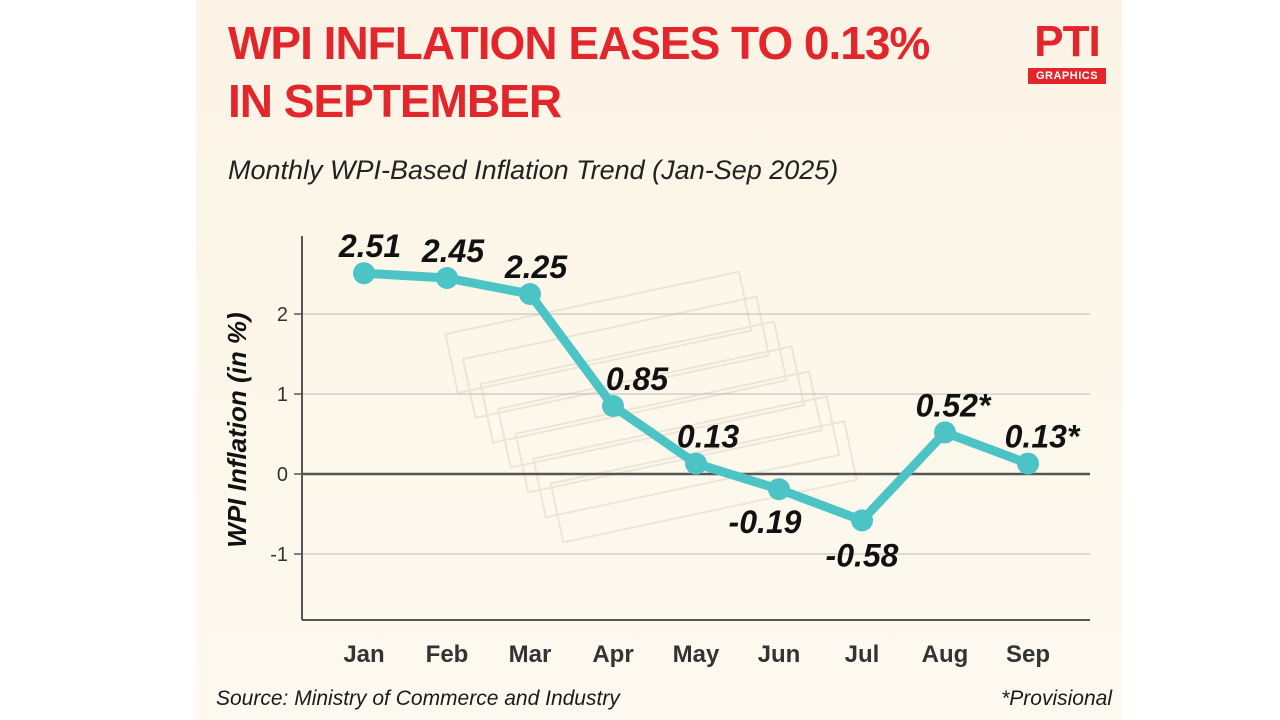  I want to click on y-tick-label: -1, so click(279, 555).